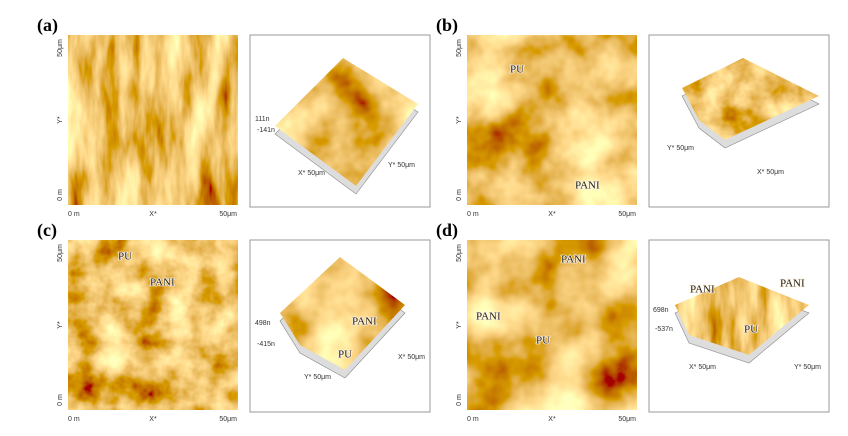  What do you see at coordinates (447, 25) in the screenshot?
I see `panel-label: (b)` at bounding box center [447, 25].